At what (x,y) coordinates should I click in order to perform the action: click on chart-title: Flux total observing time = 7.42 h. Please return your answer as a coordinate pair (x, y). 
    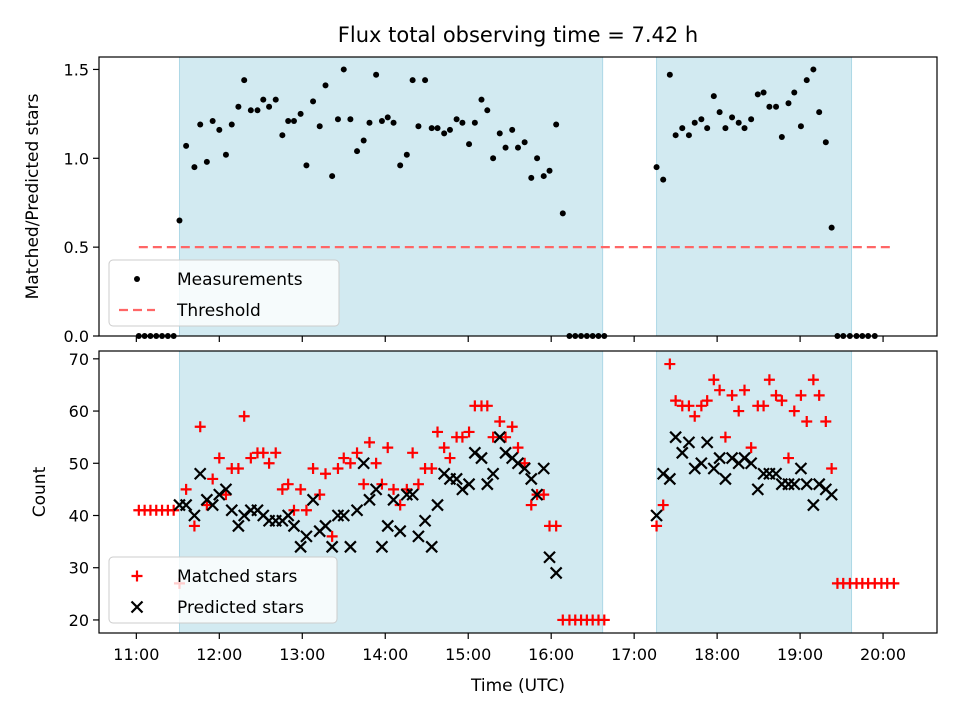
    Looking at the image, I should click on (518, 35).